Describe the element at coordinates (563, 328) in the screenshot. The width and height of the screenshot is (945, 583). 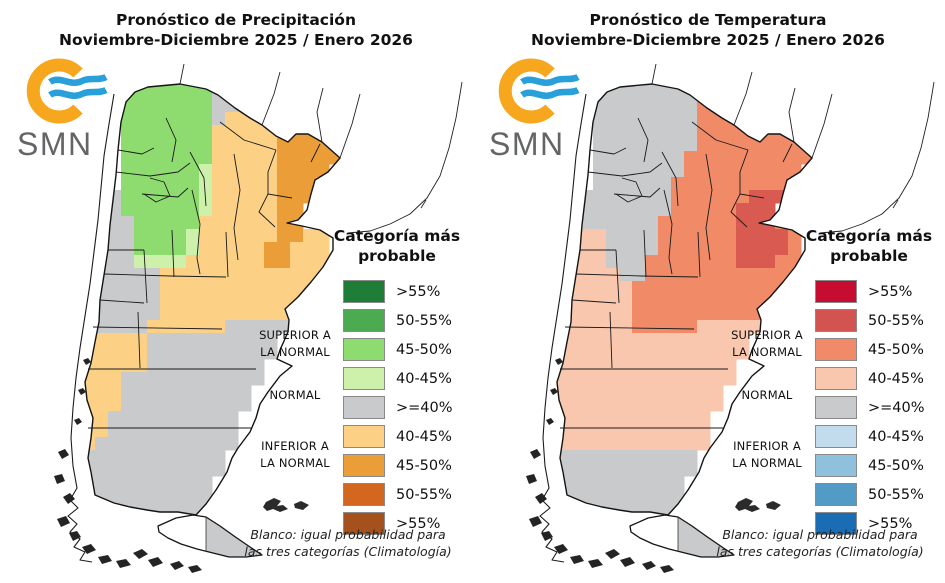
I see `chile-coastline` at that location.